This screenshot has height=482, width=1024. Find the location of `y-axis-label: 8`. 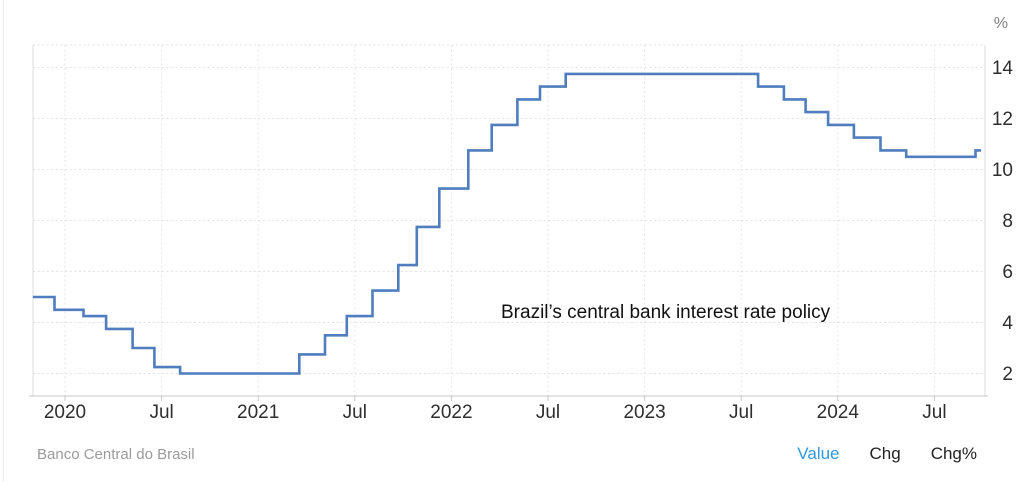

y-axis-label: 8 is located at coordinates (1007, 221).